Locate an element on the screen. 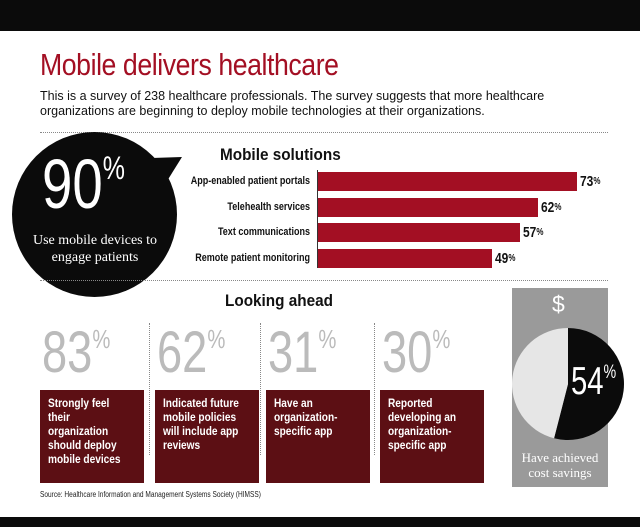 Image resolution: width=640 pixels, height=527 pixels. card-value-number: 31 is located at coordinates (293, 352).